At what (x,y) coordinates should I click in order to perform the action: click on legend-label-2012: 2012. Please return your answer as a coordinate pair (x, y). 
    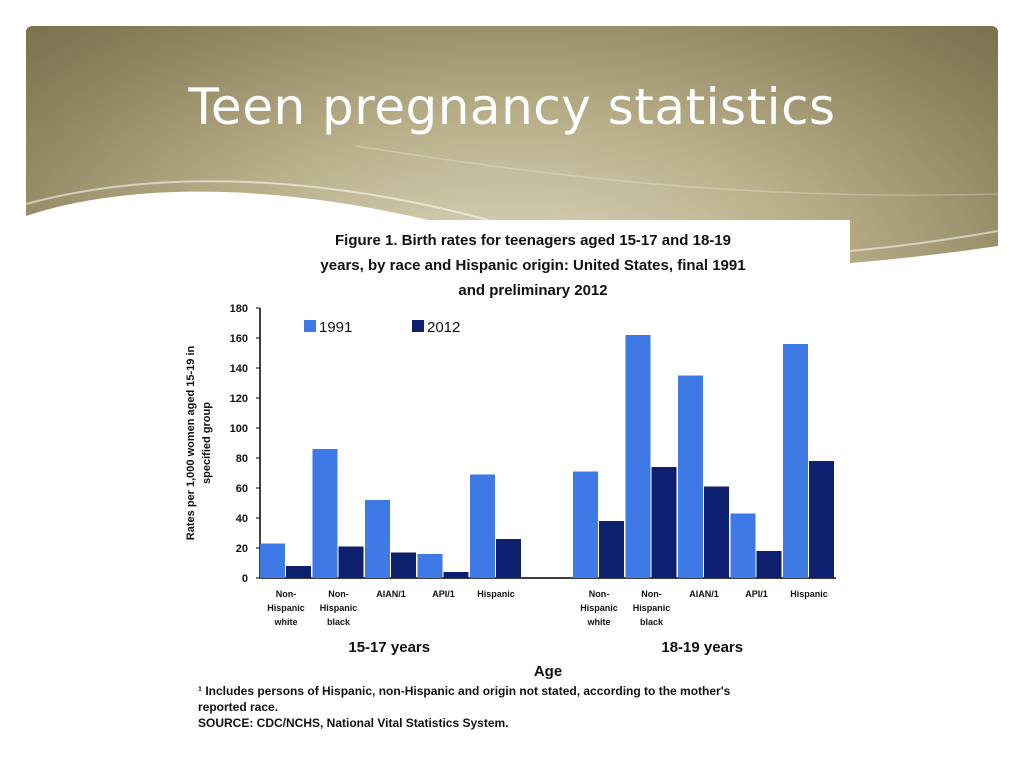
    Looking at the image, I should click on (443, 327).